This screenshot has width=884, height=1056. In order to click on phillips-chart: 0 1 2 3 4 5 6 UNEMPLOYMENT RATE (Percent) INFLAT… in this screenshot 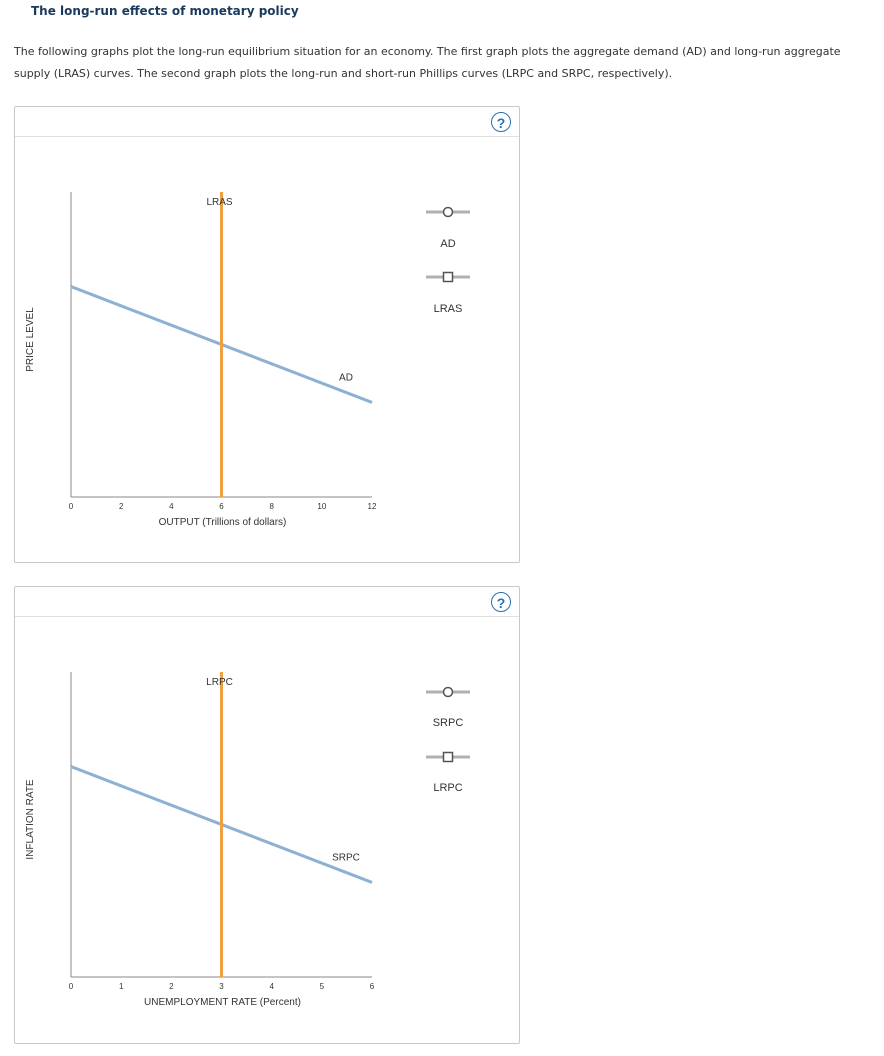, I will do `click(200, 840)`.